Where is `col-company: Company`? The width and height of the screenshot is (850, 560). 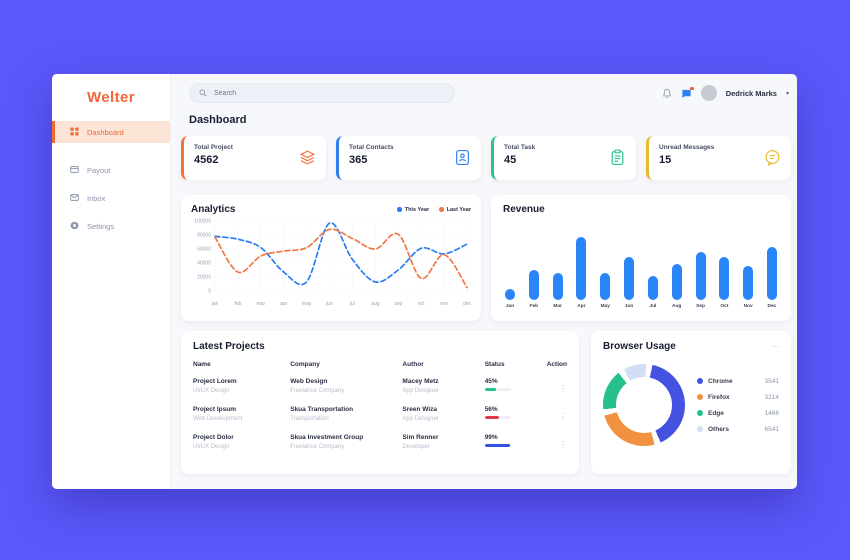
col-company: Company is located at coordinates (305, 364).